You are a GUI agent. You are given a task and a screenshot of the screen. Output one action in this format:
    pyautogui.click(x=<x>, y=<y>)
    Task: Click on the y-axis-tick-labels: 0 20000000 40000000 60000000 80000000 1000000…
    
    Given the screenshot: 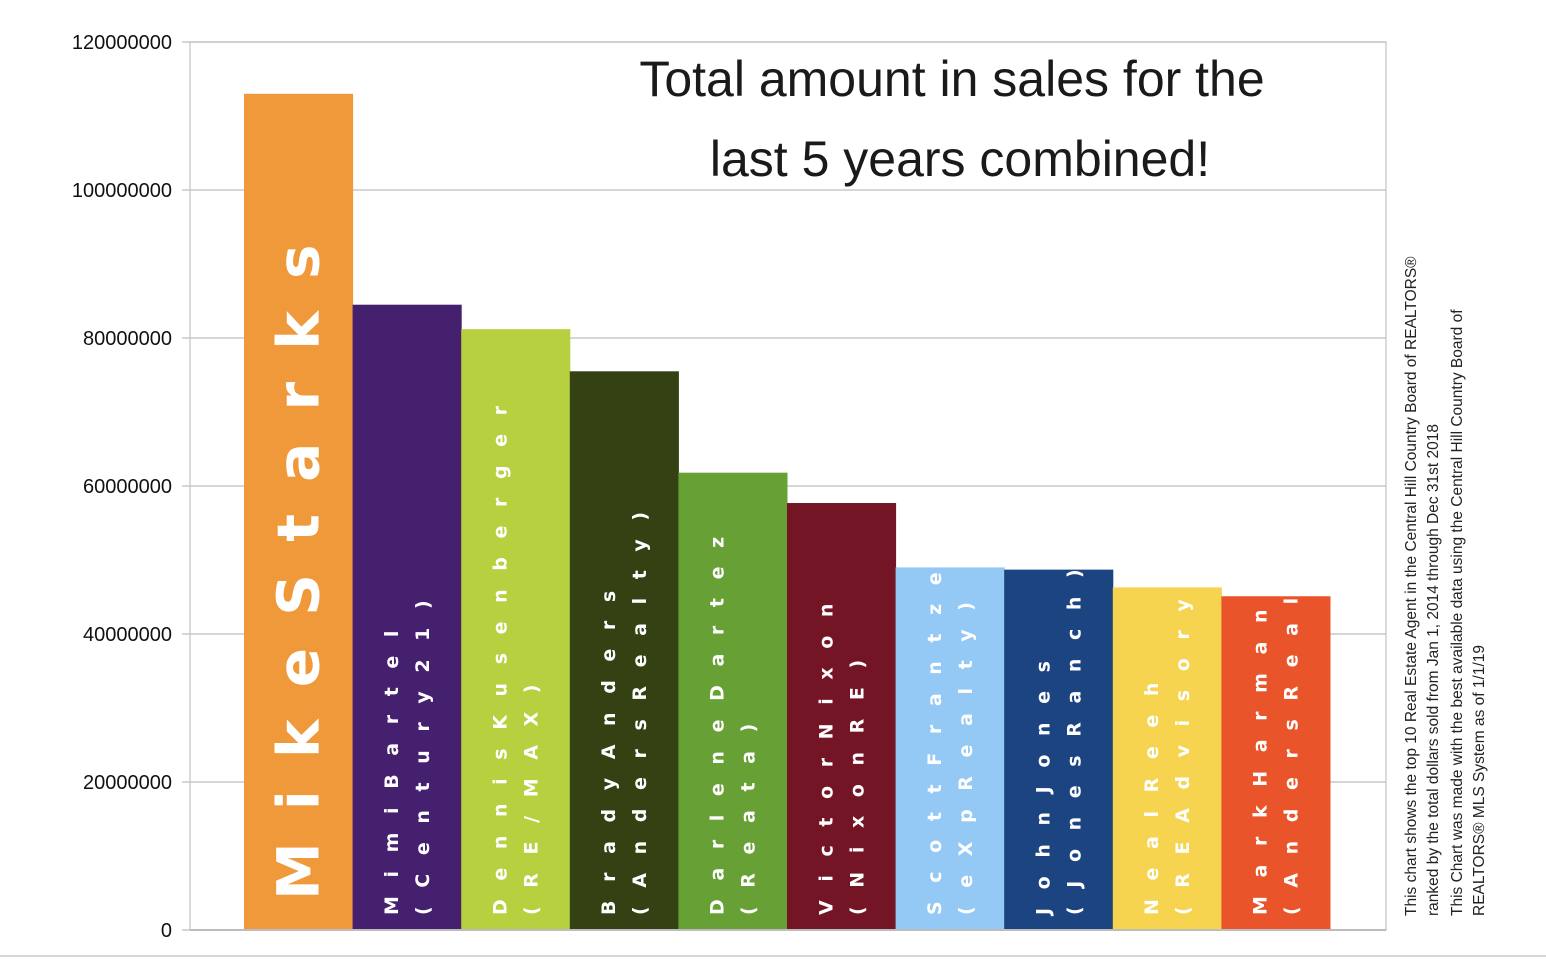 What is the action you would take?
    pyautogui.click(x=122, y=487)
    